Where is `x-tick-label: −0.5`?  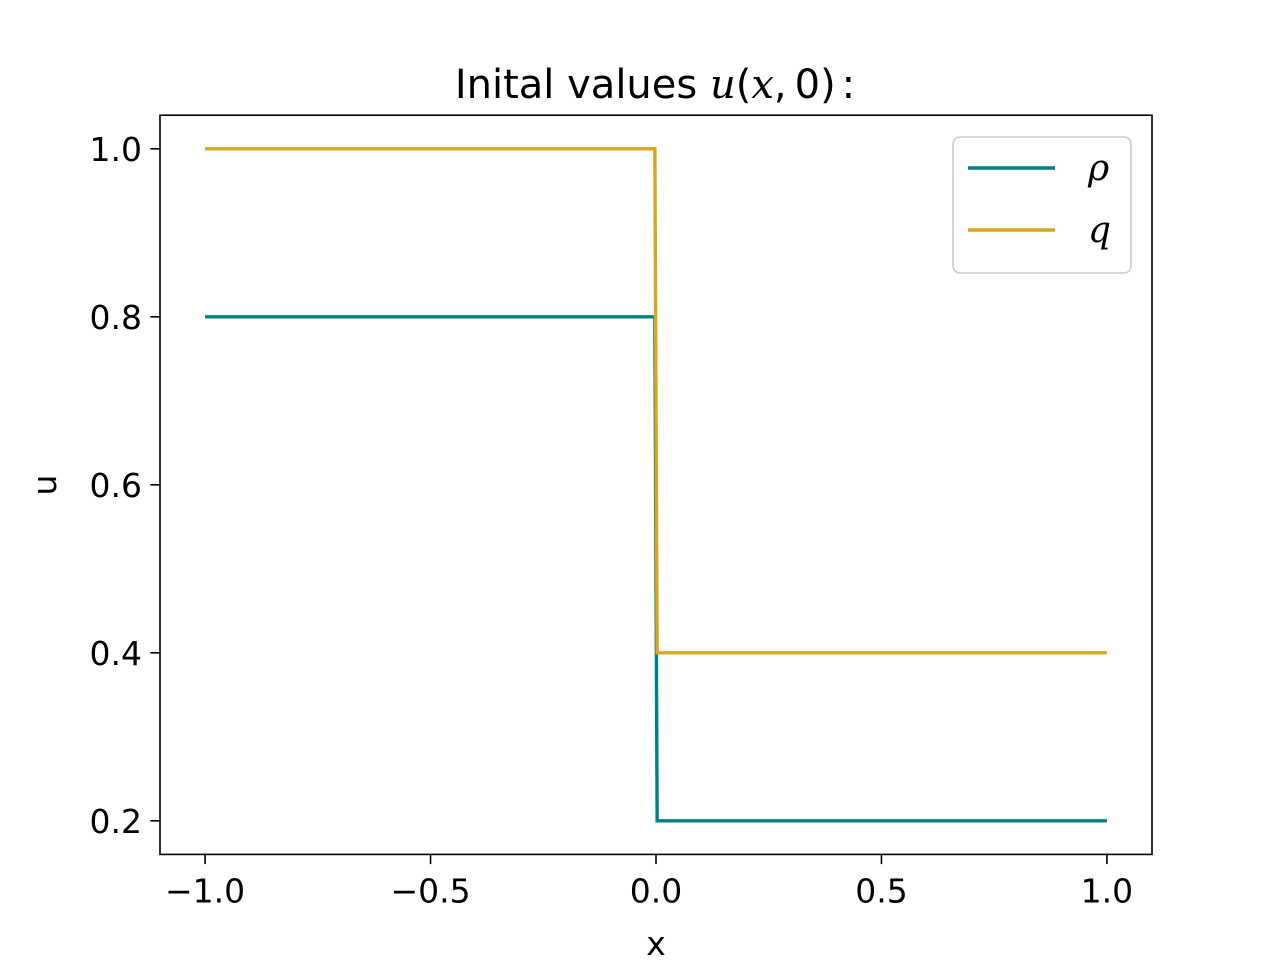
x-tick-label: −0.5 is located at coordinates (430, 890).